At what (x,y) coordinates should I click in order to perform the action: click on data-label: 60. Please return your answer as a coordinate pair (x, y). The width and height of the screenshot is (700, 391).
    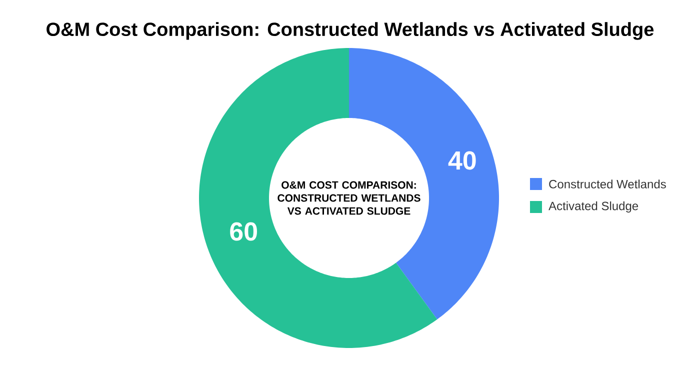
    Looking at the image, I should click on (243, 231).